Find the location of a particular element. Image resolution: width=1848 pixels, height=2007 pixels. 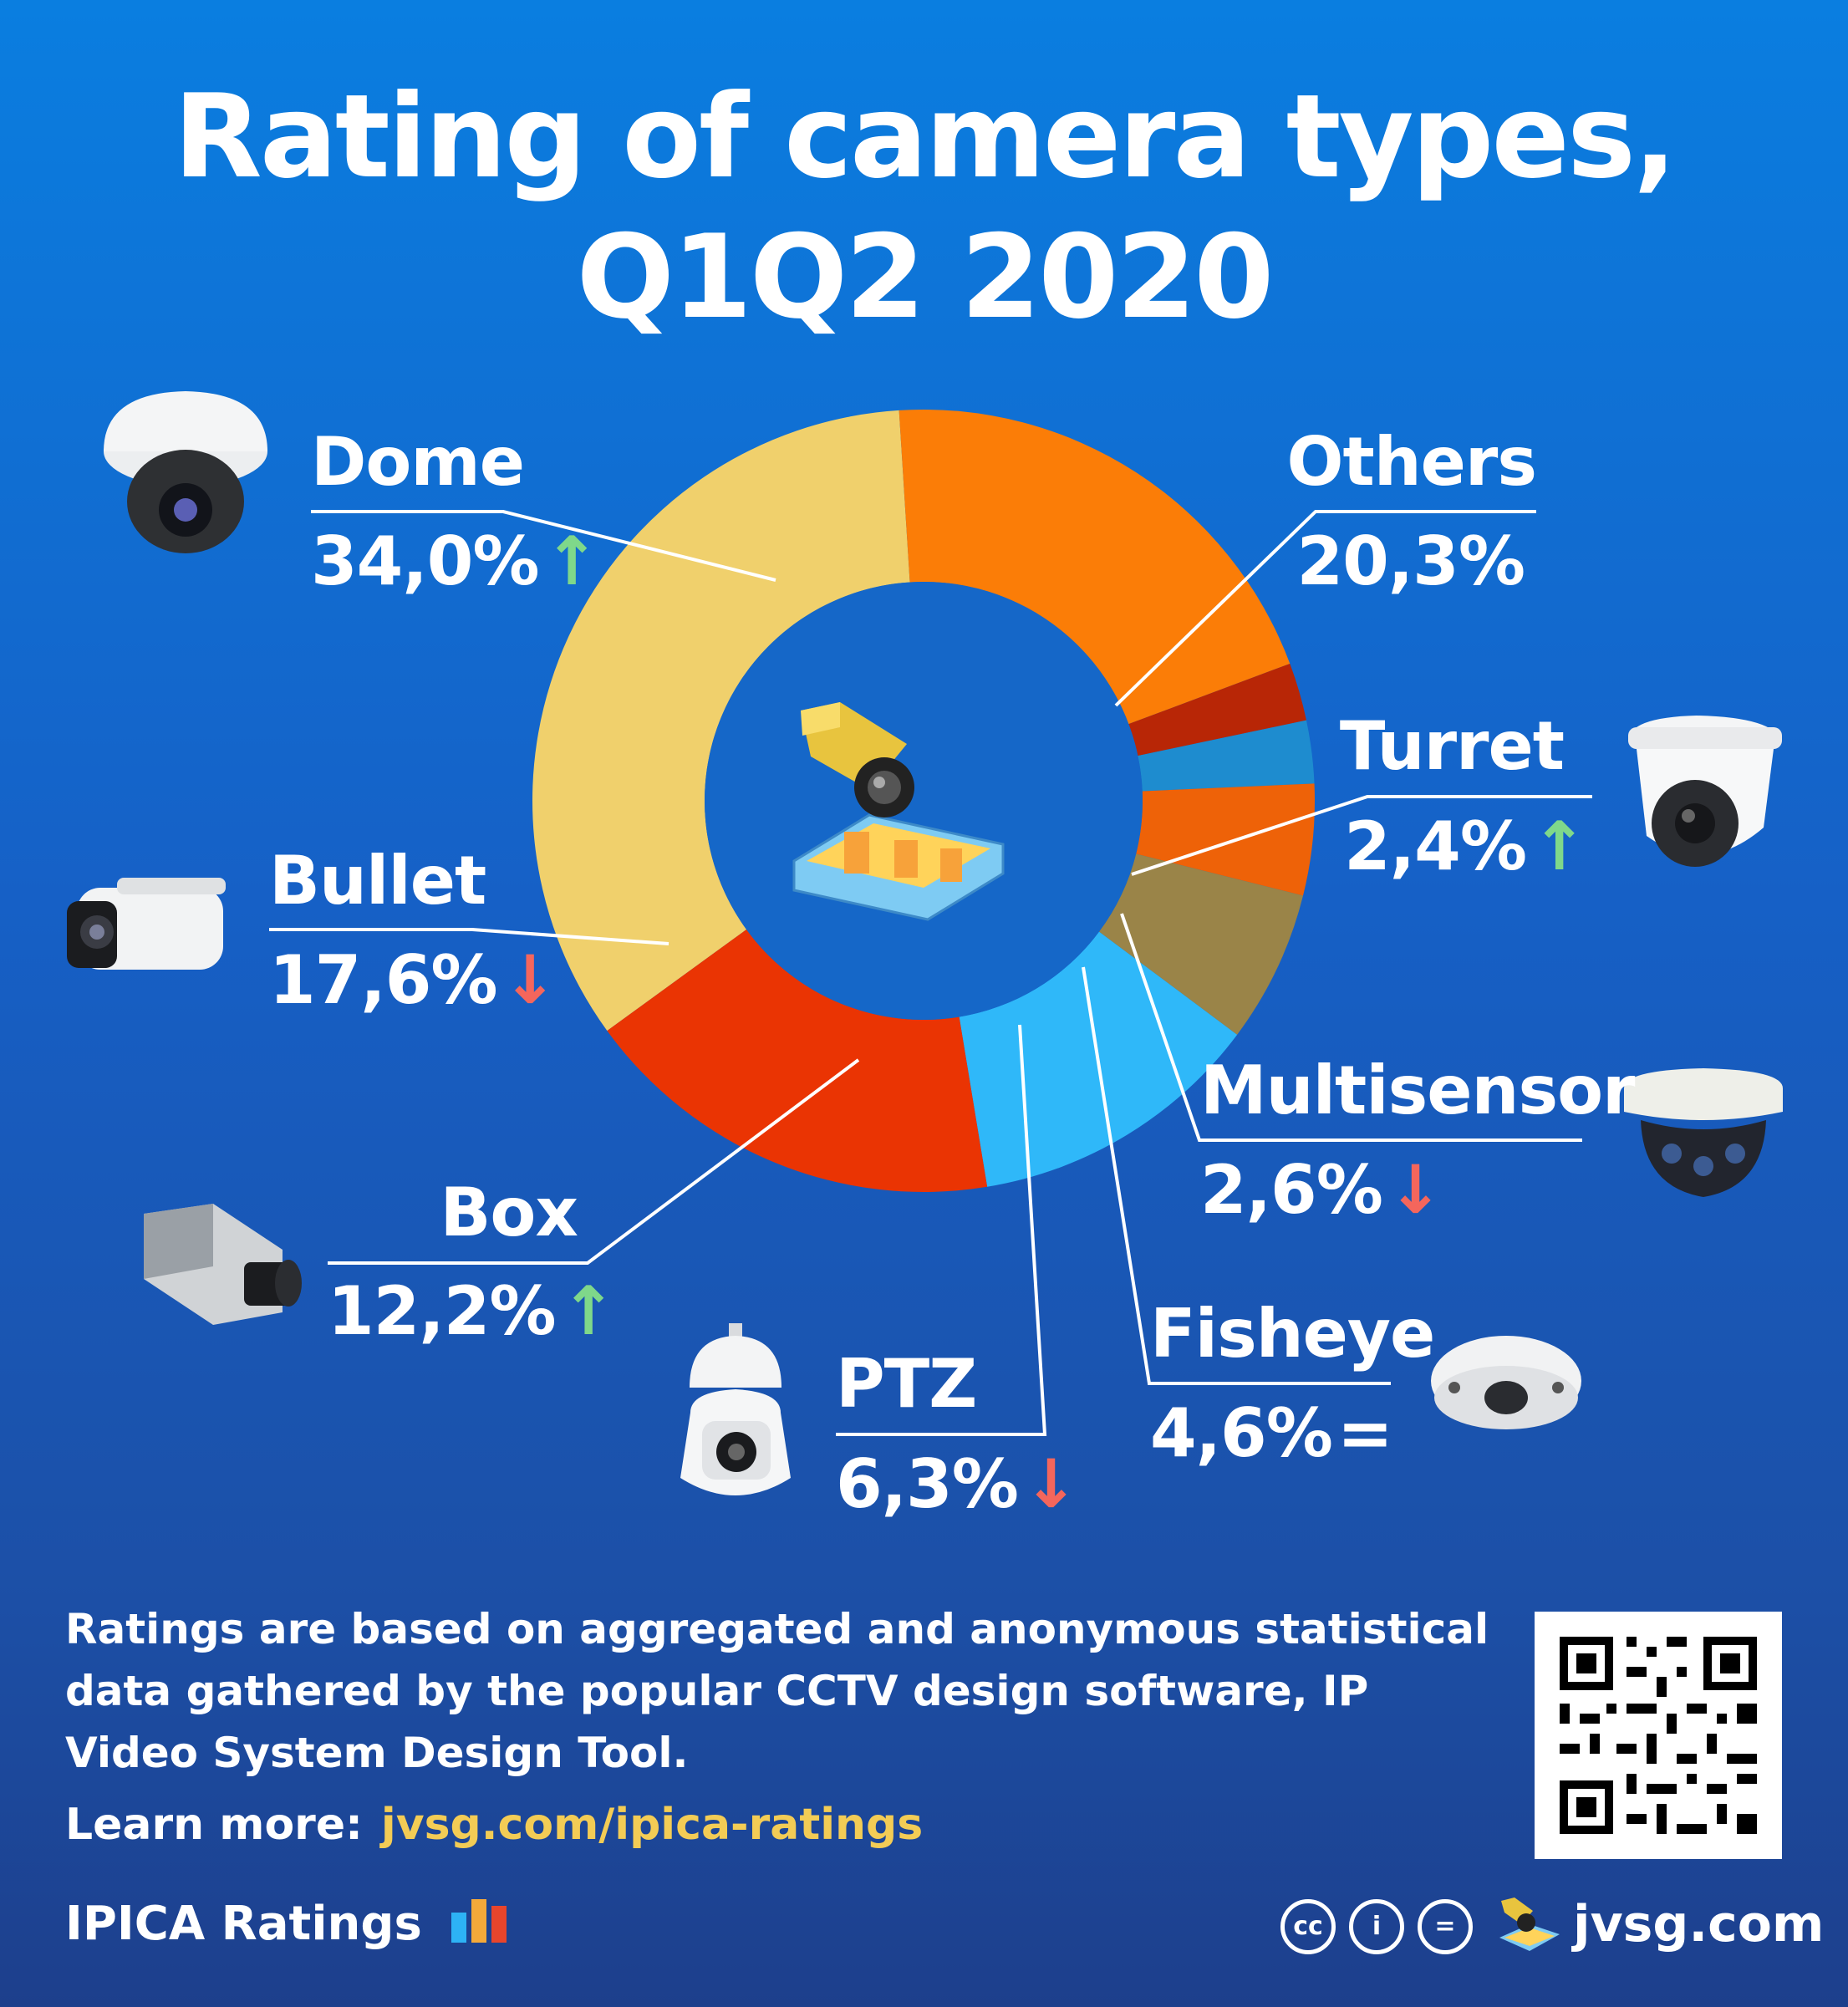

chart-title: Rating of camera types, Q1Q2 2020 is located at coordinates (924, 208).